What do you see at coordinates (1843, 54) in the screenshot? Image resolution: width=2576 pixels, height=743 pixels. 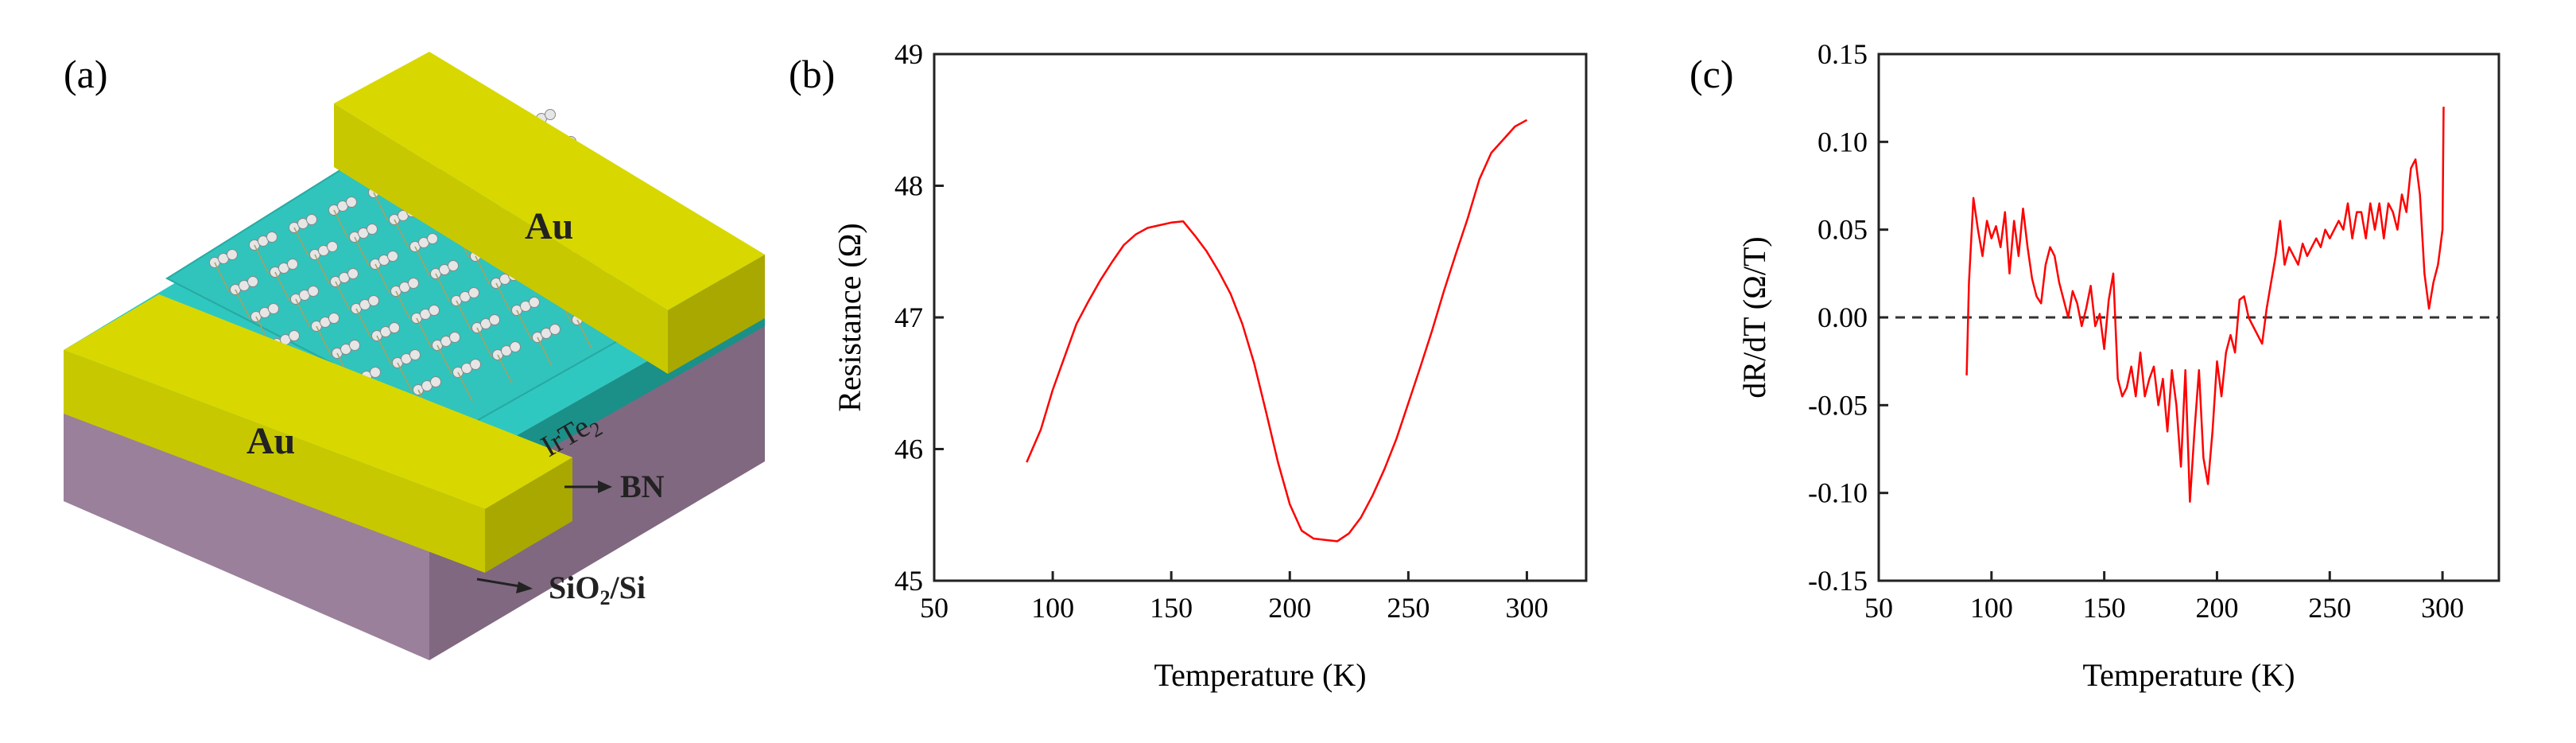 I see `y-tick-label: 0.15` at bounding box center [1843, 54].